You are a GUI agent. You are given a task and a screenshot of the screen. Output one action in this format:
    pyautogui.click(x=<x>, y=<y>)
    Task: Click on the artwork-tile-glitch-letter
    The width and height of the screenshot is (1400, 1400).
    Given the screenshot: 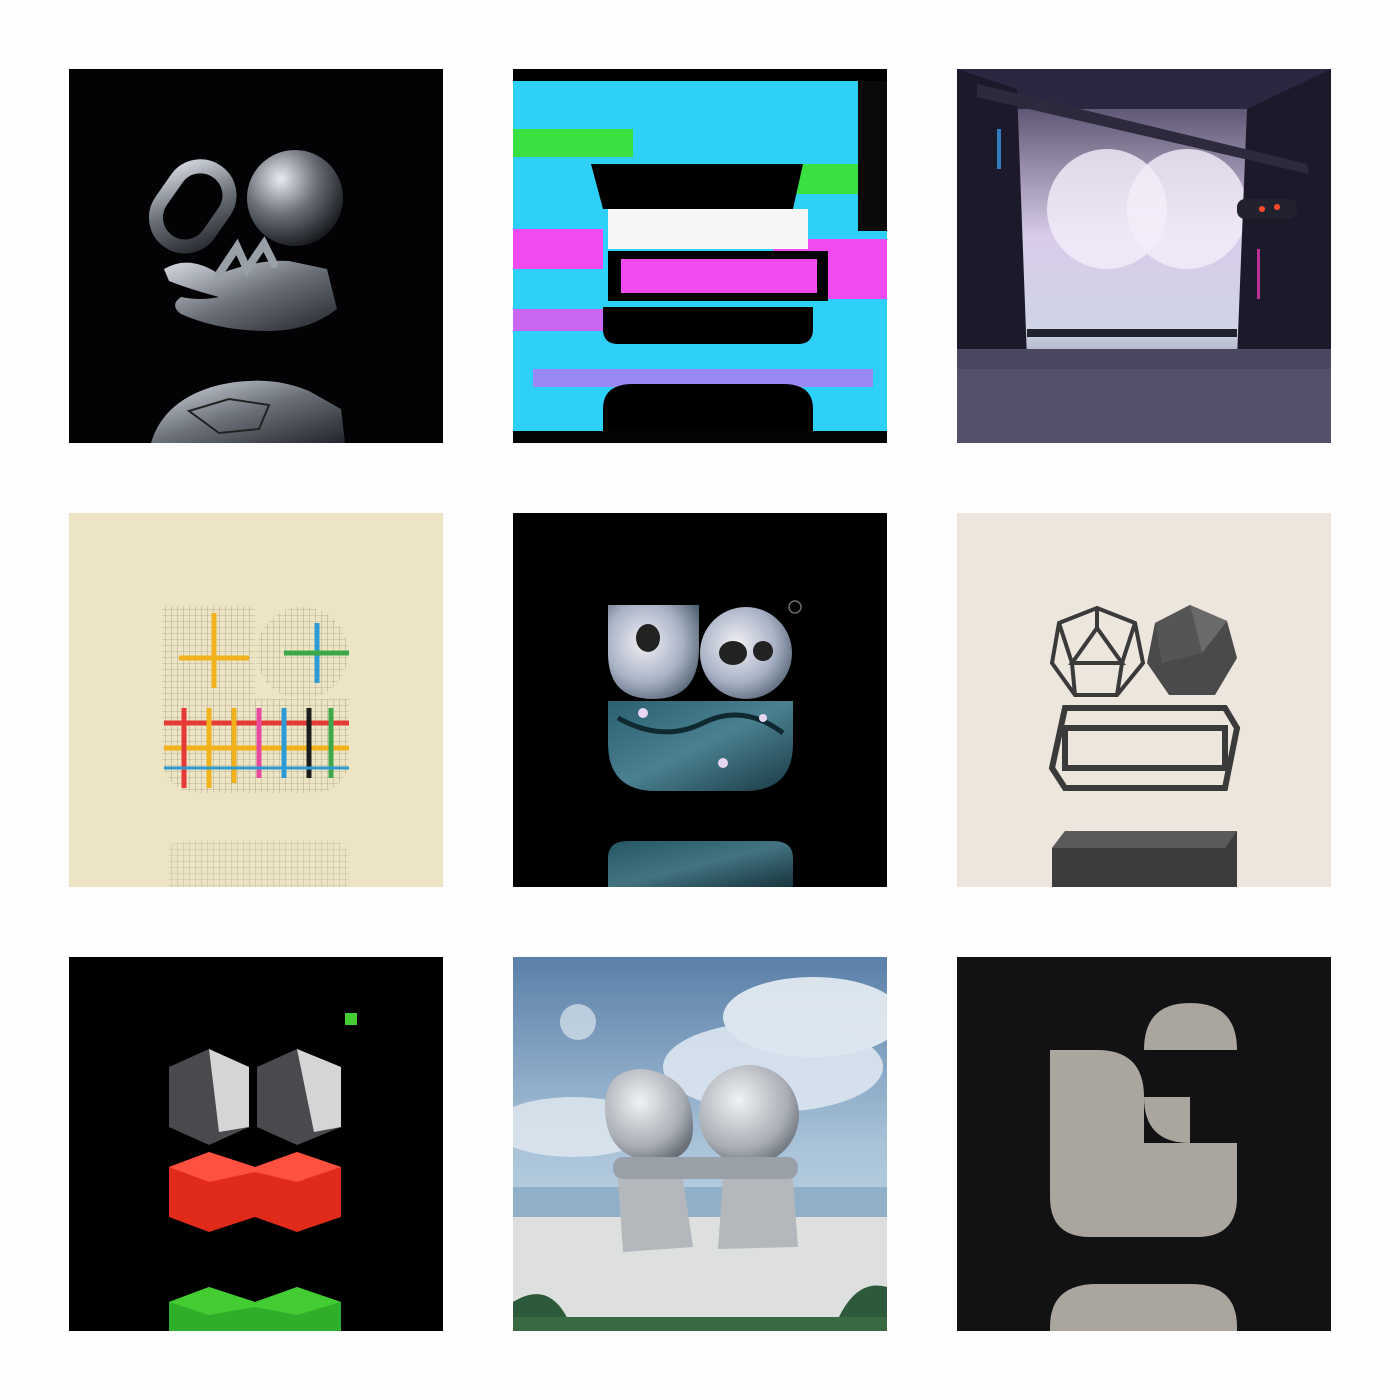 What is the action you would take?
    pyautogui.click(x=700, y=256)
    